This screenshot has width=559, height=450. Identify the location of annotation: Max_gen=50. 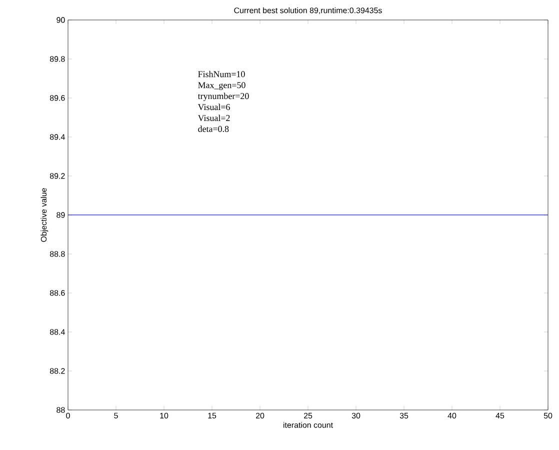
(222, 86).